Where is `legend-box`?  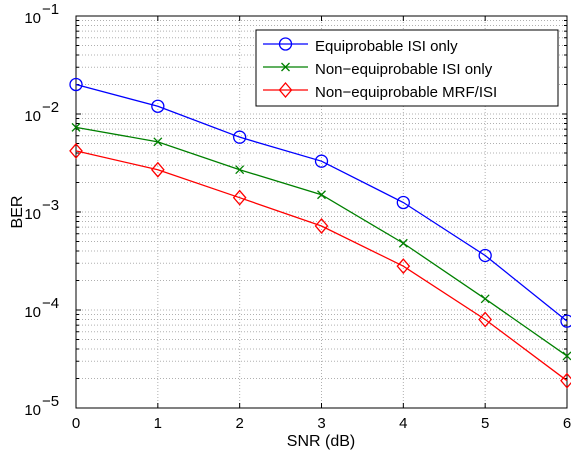
legend-box is located at coordinates (407, 68).